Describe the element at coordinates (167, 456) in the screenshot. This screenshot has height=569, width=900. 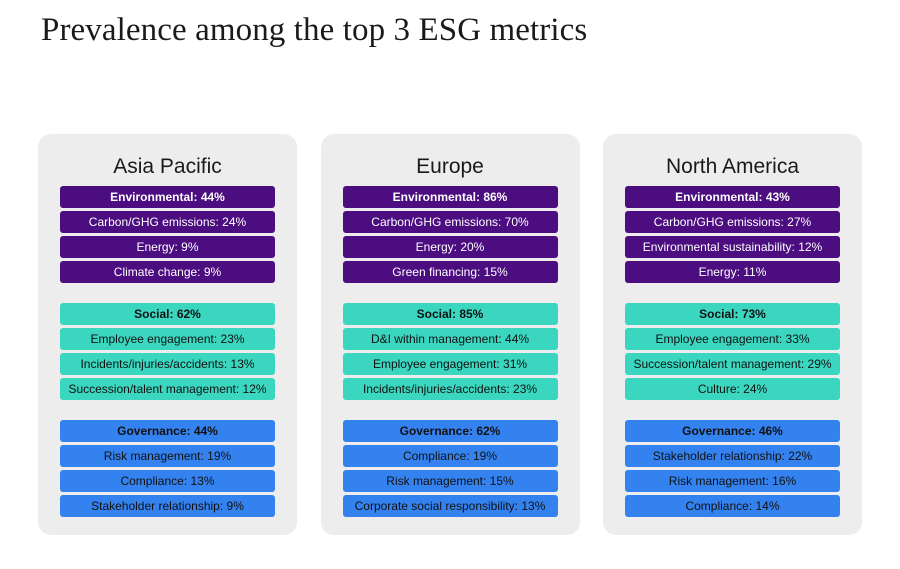
I see `metric-bar: Risk management: 19%` at that location.